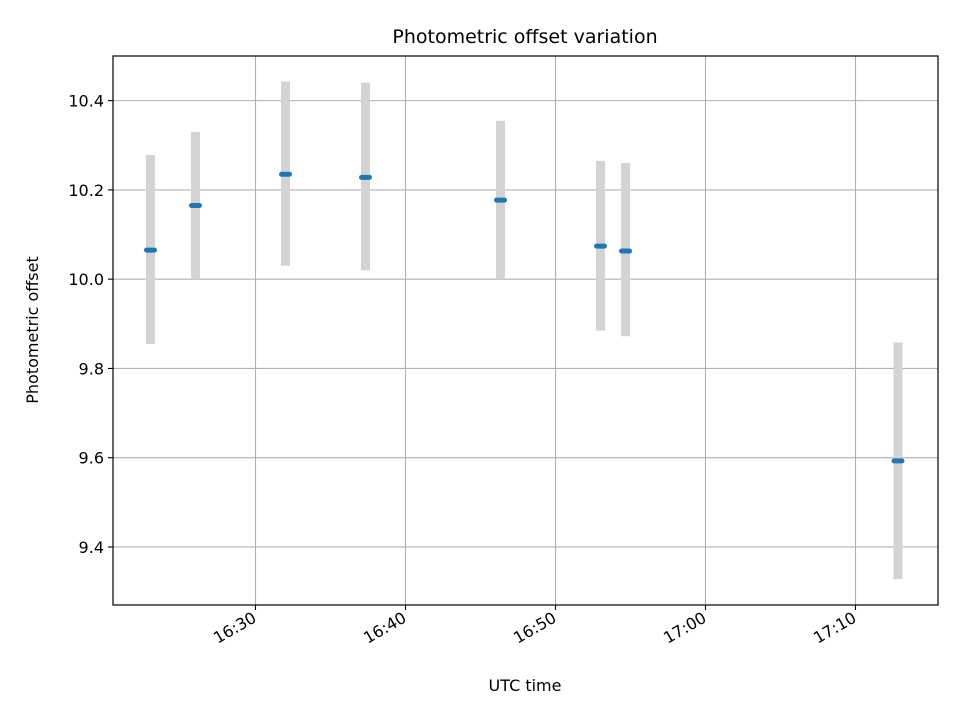  I want to click on x-tick-label: 16:40, so click(384, 628).